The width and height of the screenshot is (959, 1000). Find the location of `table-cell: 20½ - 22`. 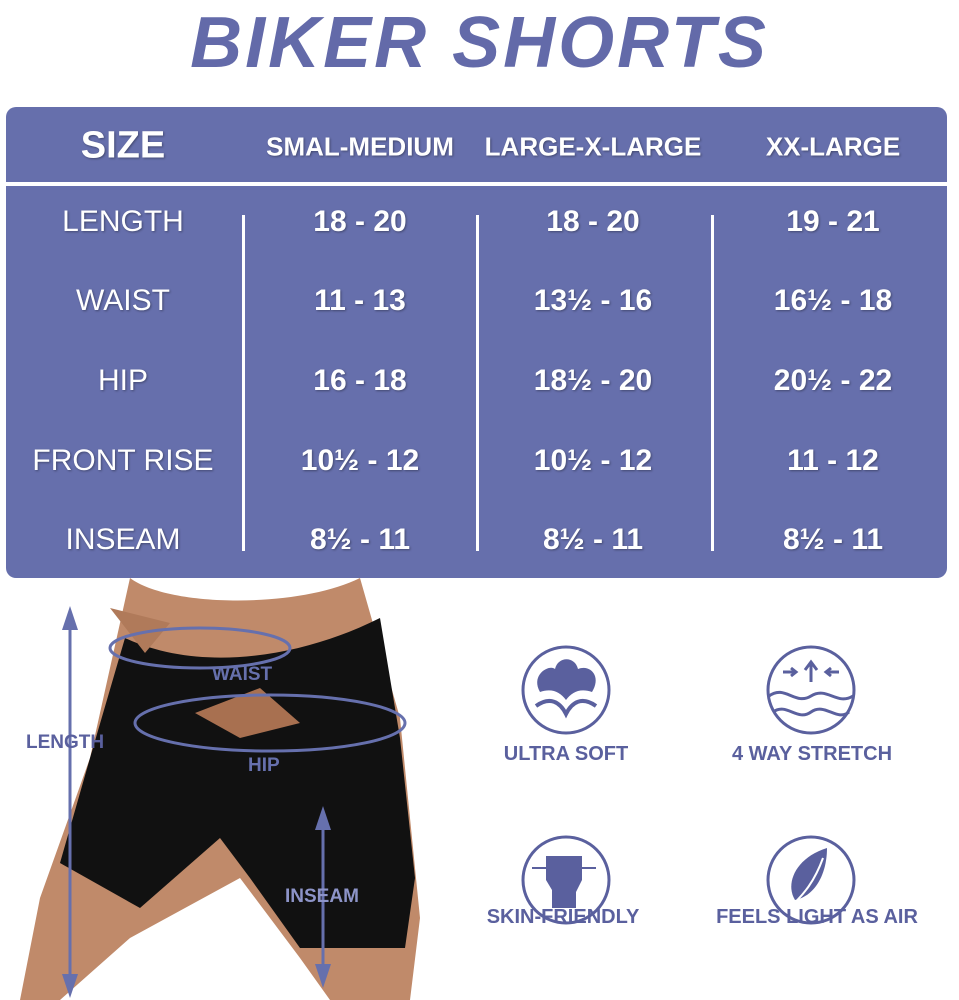

table-cell: 20½ - 22 is located at coordinates (833, 380).